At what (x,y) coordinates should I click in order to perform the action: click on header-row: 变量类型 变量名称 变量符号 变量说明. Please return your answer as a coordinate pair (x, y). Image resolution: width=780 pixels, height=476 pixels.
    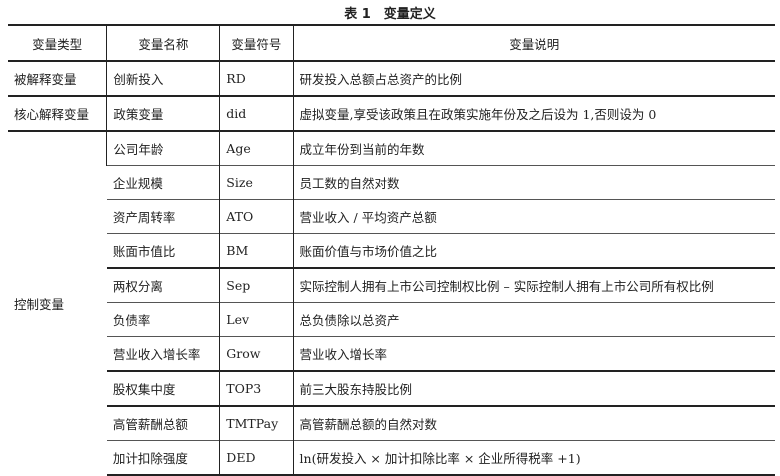
    Looking at the image, I should click on (391, 43).